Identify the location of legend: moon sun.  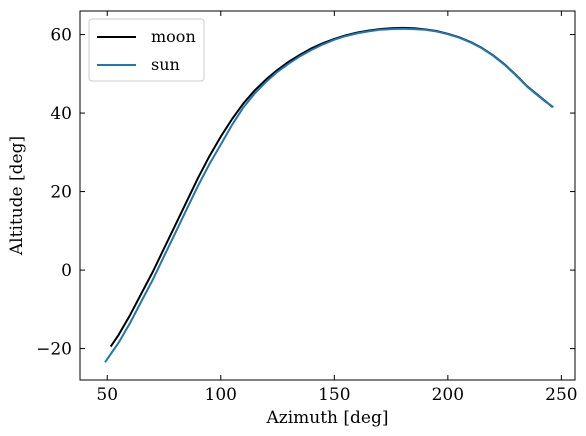
(146, 50).